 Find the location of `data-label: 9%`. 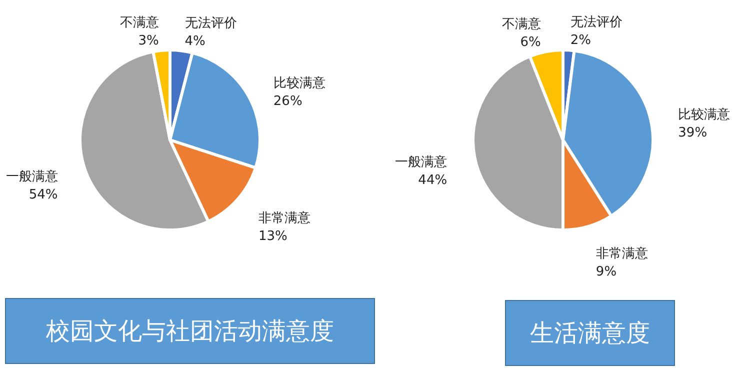

data-label: 9% is located at coordinates (606, 272).